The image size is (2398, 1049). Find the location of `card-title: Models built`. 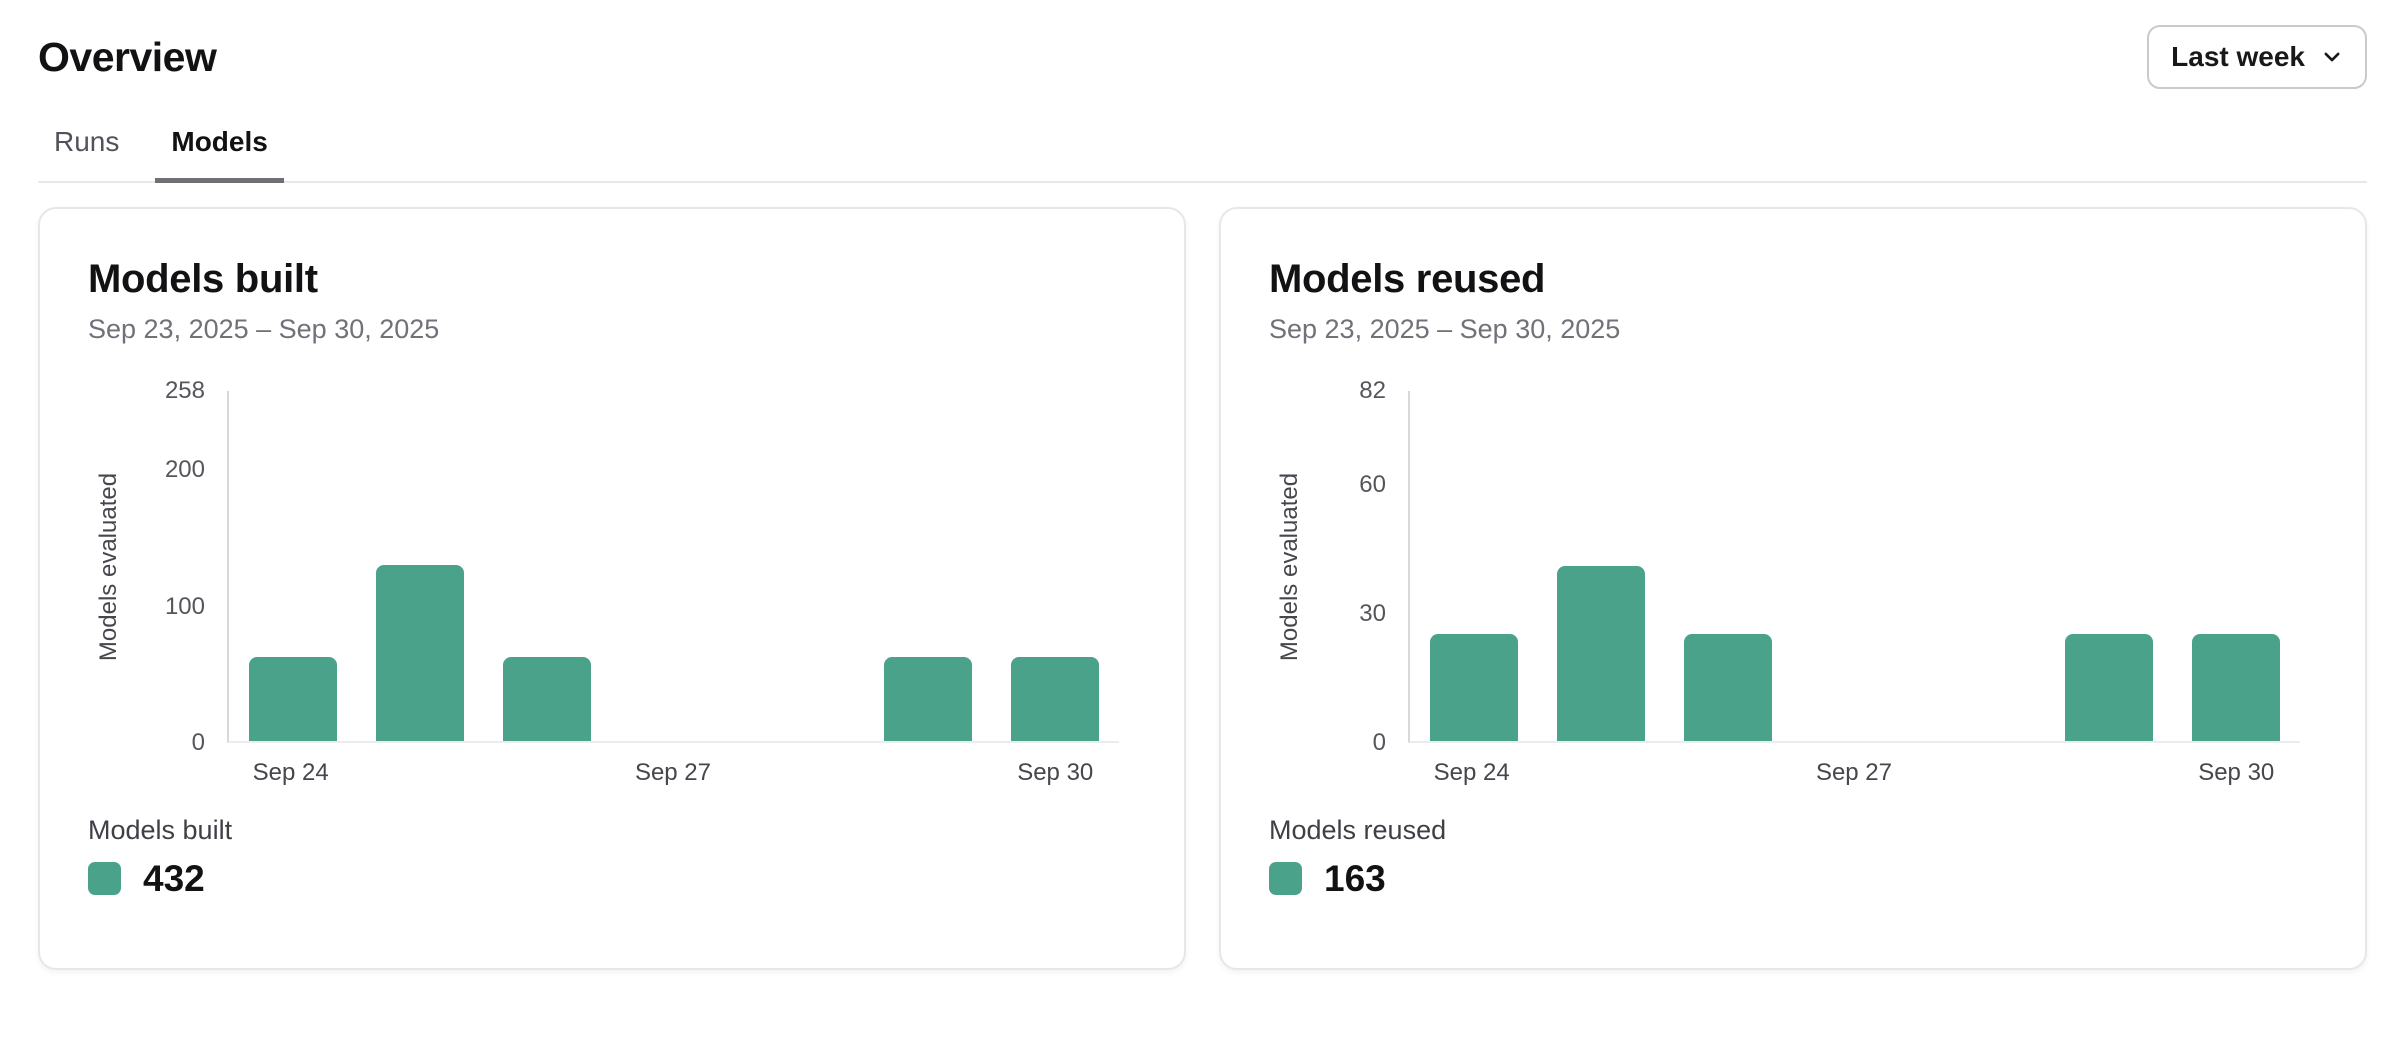

card-title: Models built is located at coordinates (203, 279).